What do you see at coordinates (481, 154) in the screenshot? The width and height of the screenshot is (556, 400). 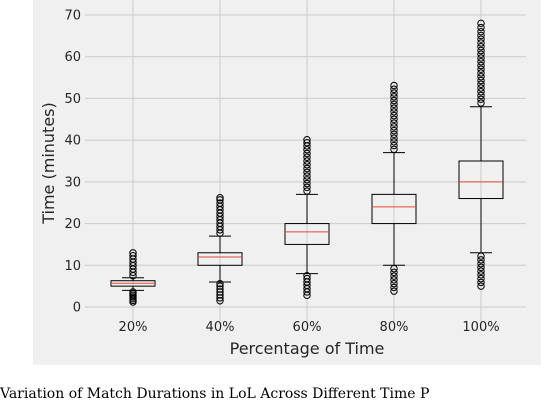 I see `box-100-percent` at bounding box center [481, 154].